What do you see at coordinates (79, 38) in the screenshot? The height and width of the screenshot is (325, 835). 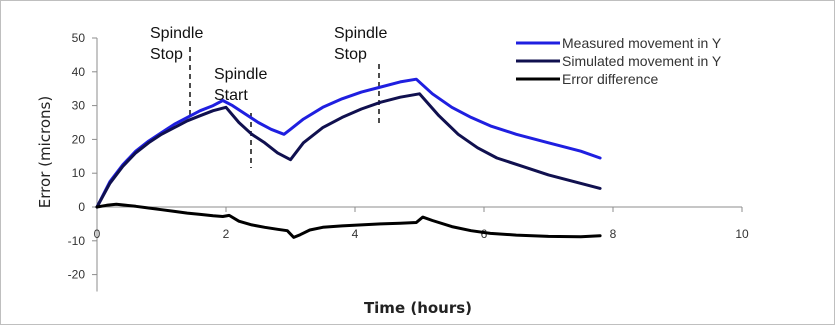 I see `y-tick-label: 50` at bounding box center [79, 38].